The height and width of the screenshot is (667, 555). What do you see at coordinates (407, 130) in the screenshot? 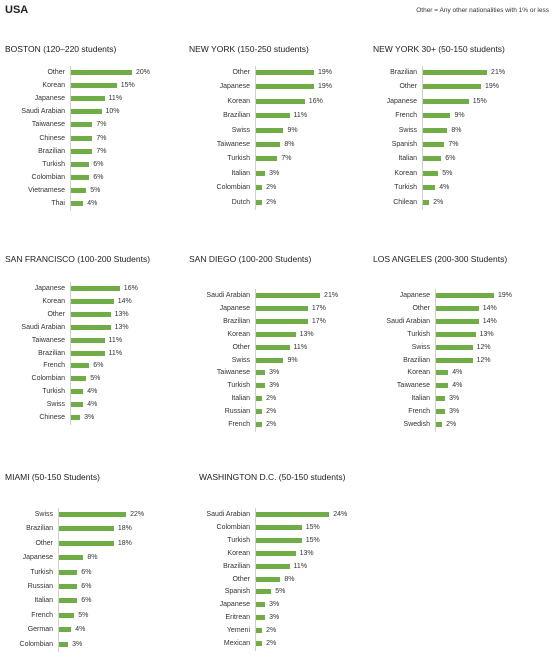
I see `category-label: Swiss` at bounding box center [407, 130].